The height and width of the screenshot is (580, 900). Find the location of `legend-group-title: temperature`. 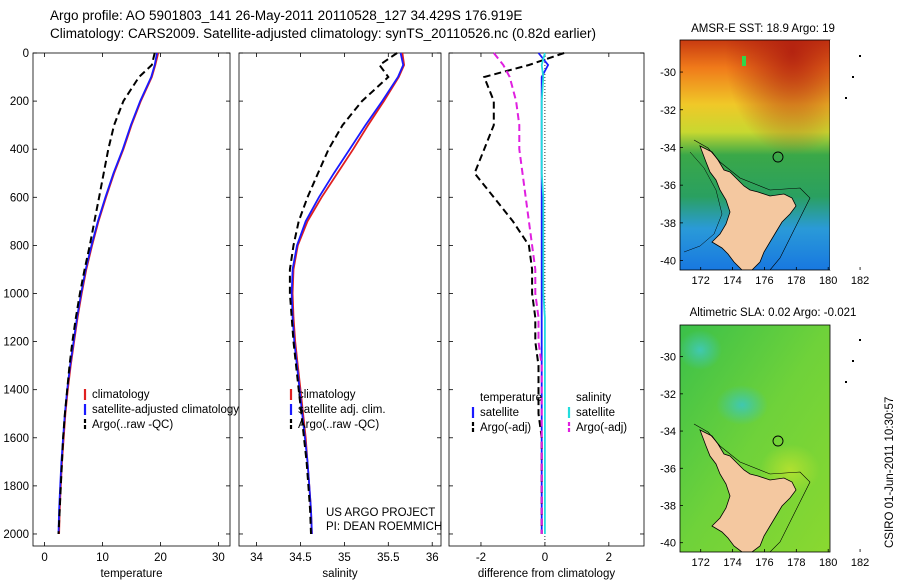

legend-group-title: temperature is located at coordinates (511, 398).